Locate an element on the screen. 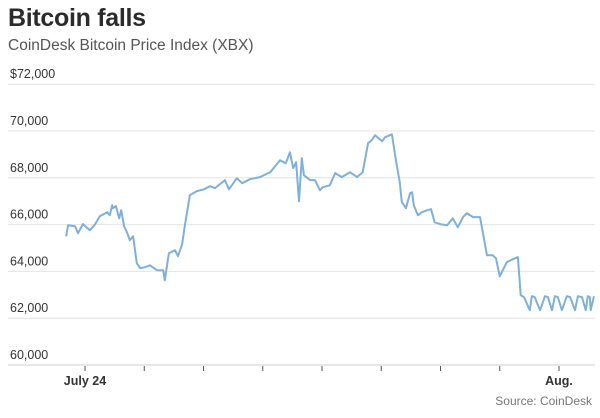  y-tick-label: 64,000 is located at coordinates (29, 261).